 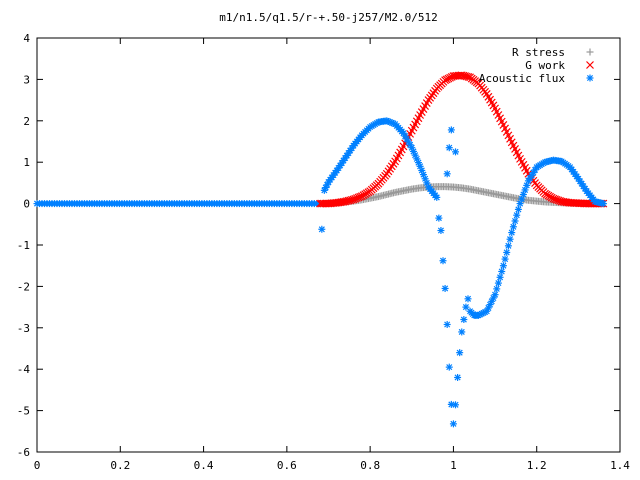 What do you see at coordinates (23, 286) in the screenshot?
I see `y-tick-label: -2` at bounding box center [23, 286].